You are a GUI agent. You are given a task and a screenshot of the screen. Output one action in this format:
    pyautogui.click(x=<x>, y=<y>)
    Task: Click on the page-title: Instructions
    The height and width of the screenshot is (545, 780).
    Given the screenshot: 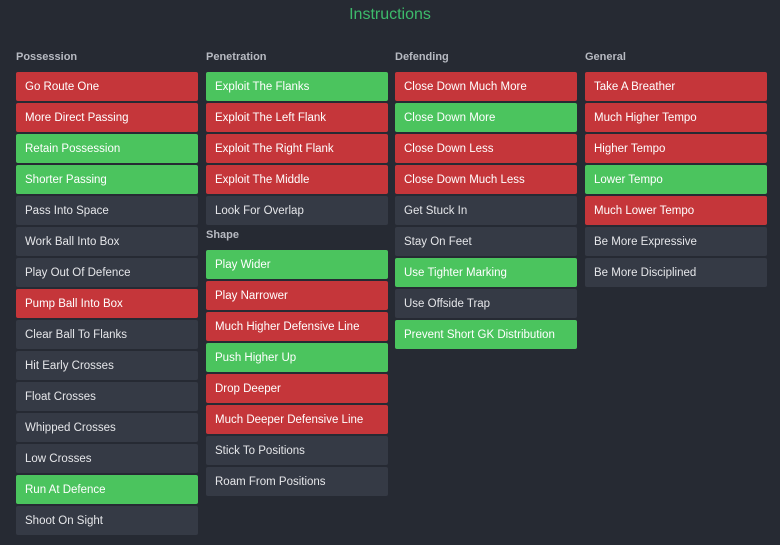 What is the action you would take?
    pyautogui.click(x=390, y=14)
    